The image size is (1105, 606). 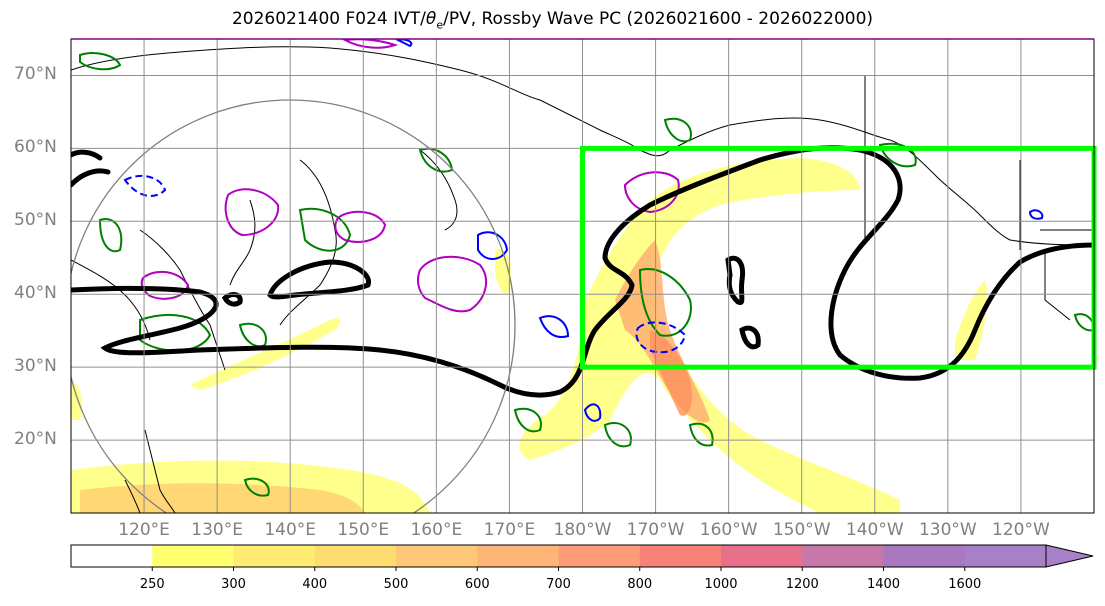 I want to click on colorbar-tick-label: 1400, so click(x=883, y=584).